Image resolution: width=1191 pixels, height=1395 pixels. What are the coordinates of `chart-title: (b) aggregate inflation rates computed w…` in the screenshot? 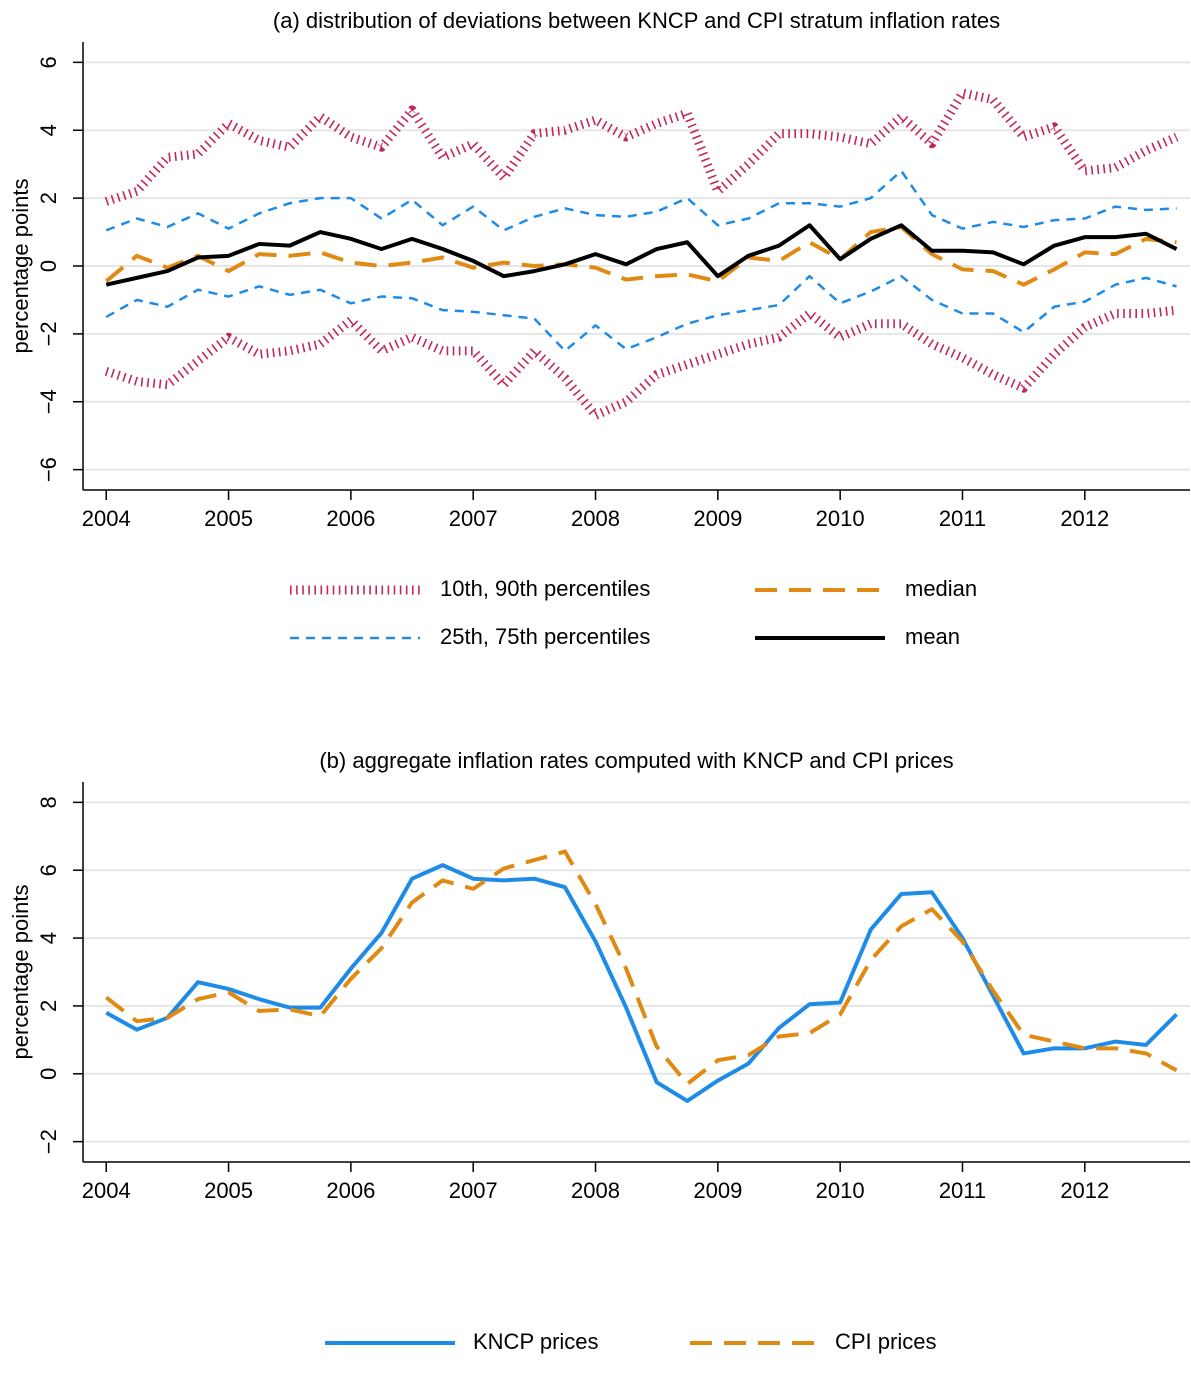 It's located at (636, 760).